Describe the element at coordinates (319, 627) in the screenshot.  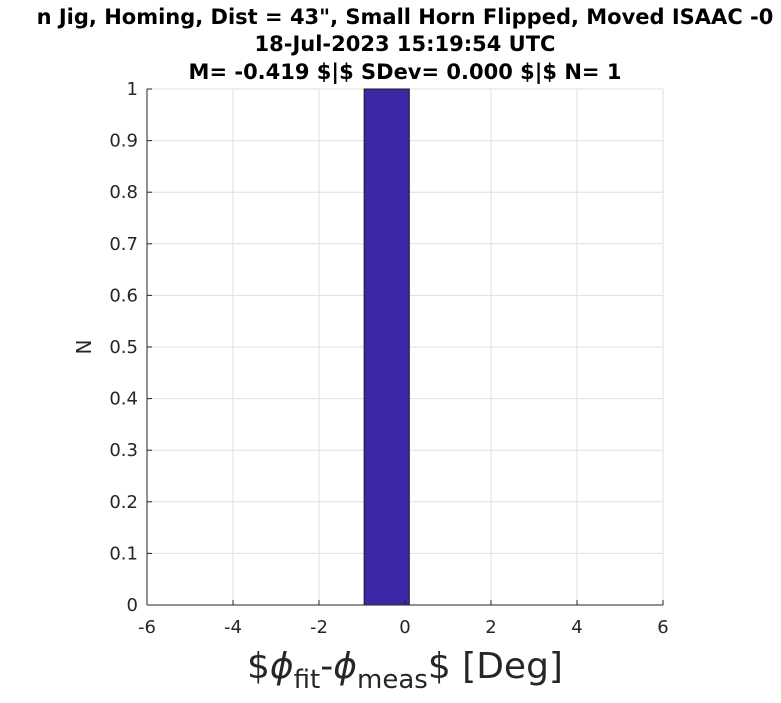
I see `x-tick-label: -2` at that location.